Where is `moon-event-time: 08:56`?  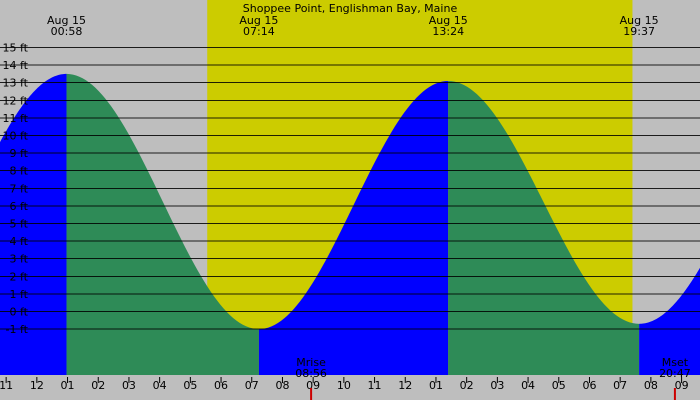 moon-event-time: 08:56 is located at coordinates (311, 373).